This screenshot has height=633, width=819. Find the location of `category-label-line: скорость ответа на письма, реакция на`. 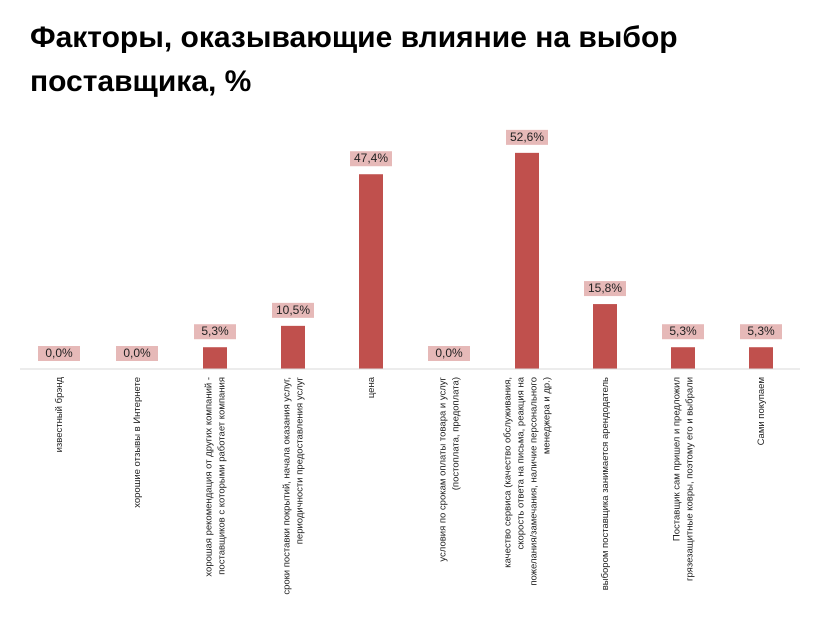

category-label-line: скорость ответа на письма, реакция на is located at coordinates (521, 462).